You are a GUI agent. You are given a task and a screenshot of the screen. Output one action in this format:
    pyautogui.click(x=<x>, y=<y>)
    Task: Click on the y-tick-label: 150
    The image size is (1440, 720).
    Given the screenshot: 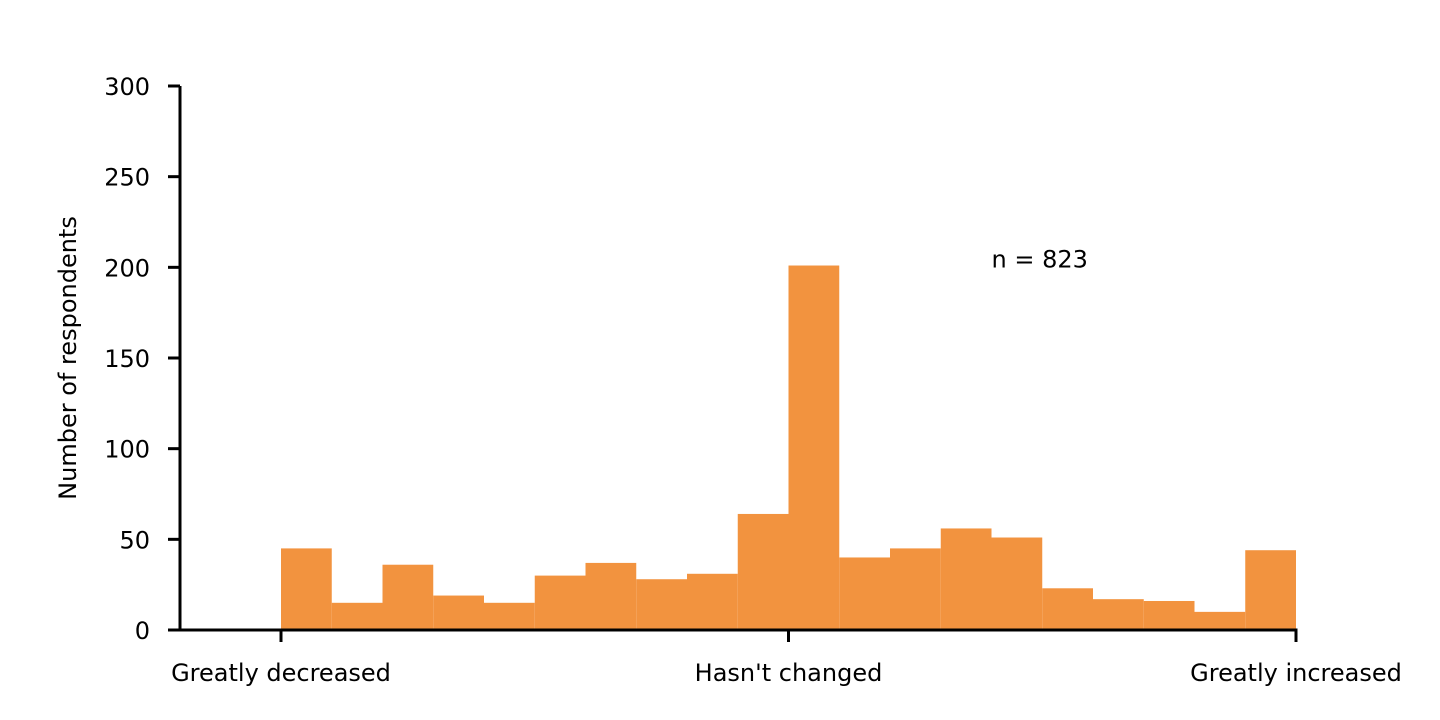 What is the action you would take?
    pyautogui.click(x=127, y=359)
    